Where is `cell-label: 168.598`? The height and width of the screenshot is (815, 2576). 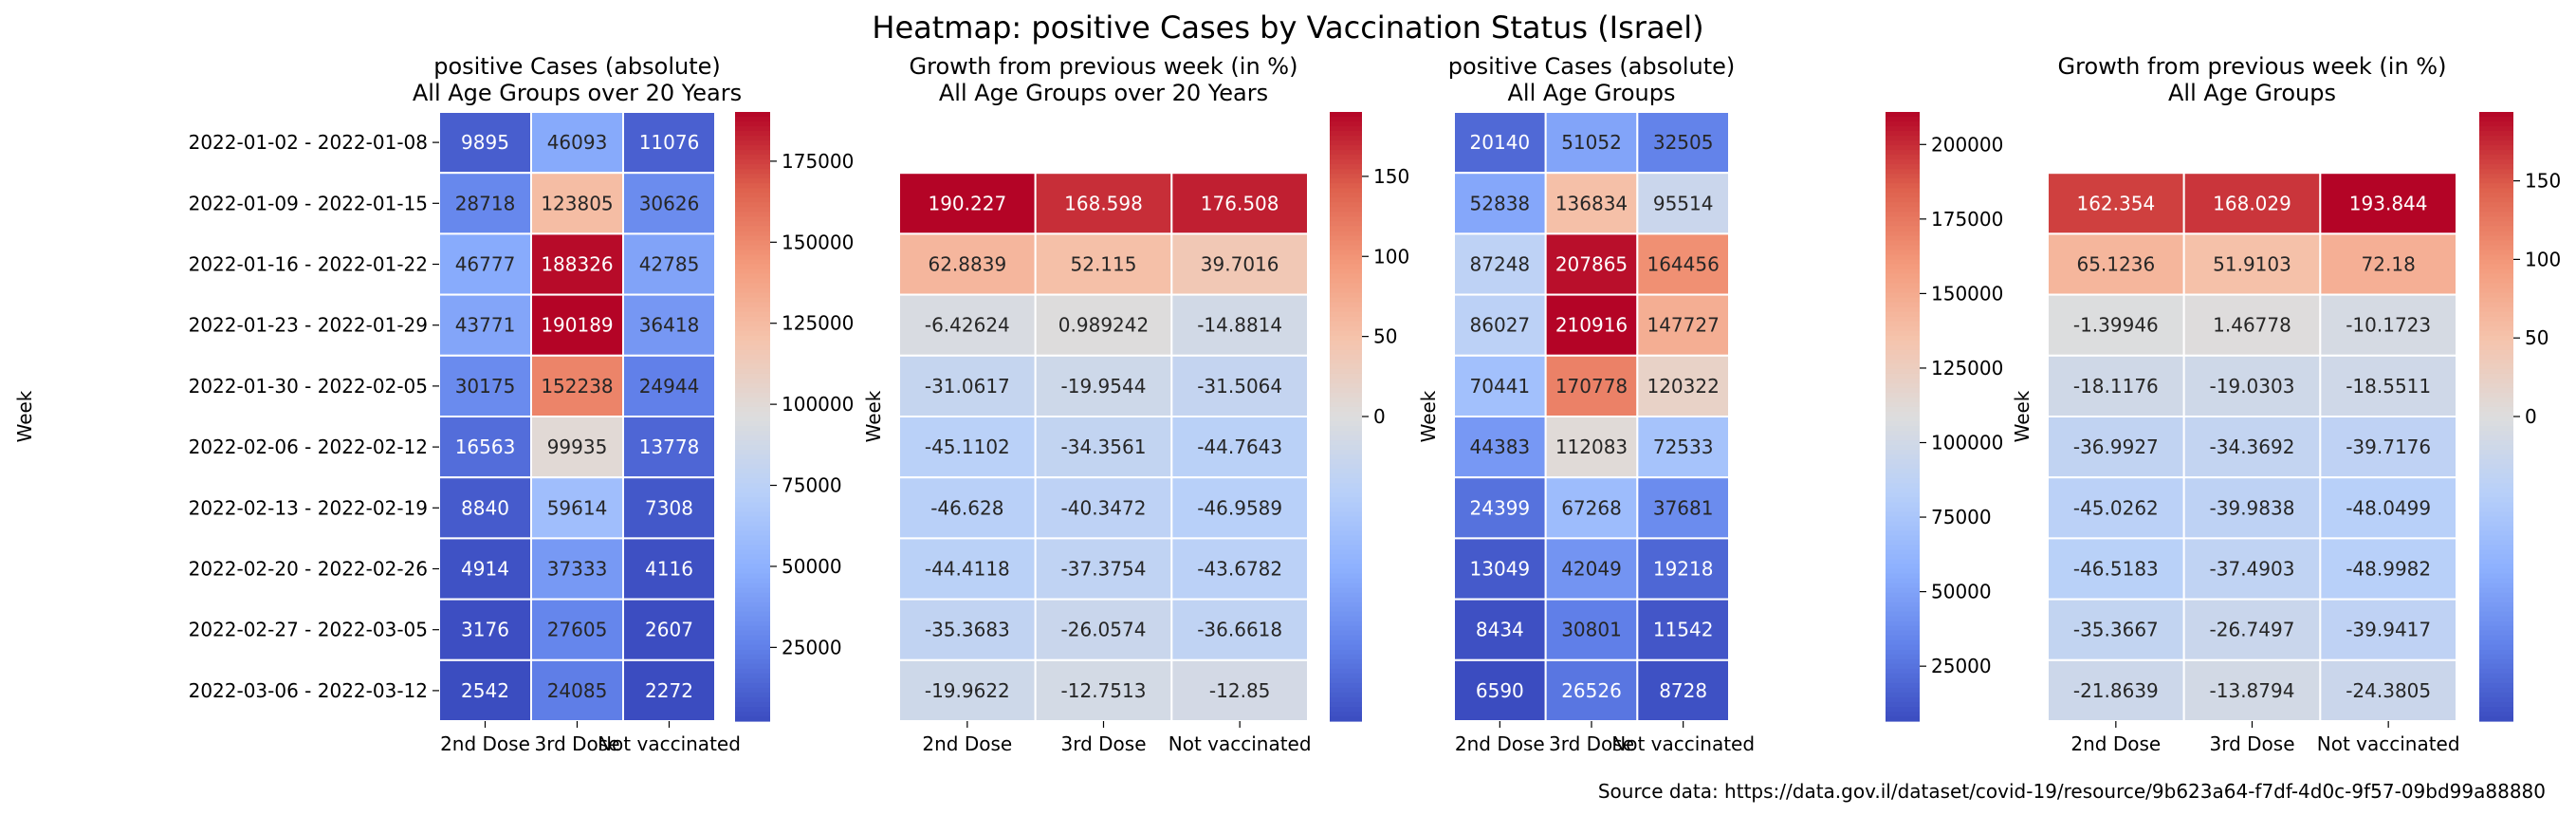
cell-label: 168.598 is located at coordinates (1103, 203).